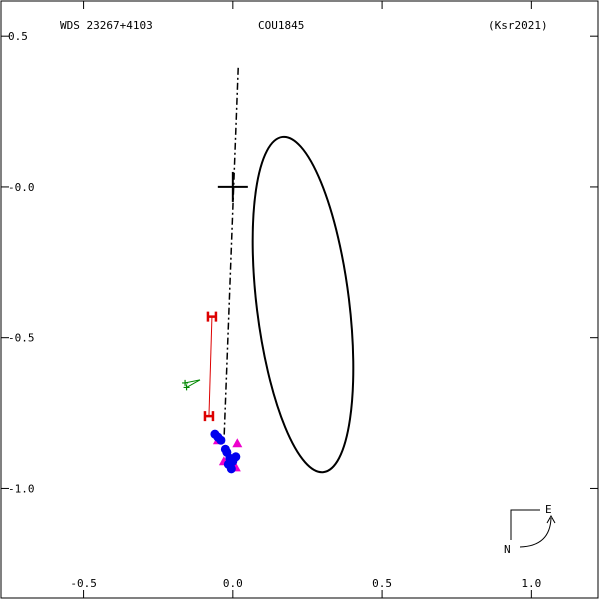 Image resolution: width=600 pixels, height=600 pixels. I want to click on hipparcos-residual, so click(210, 366).